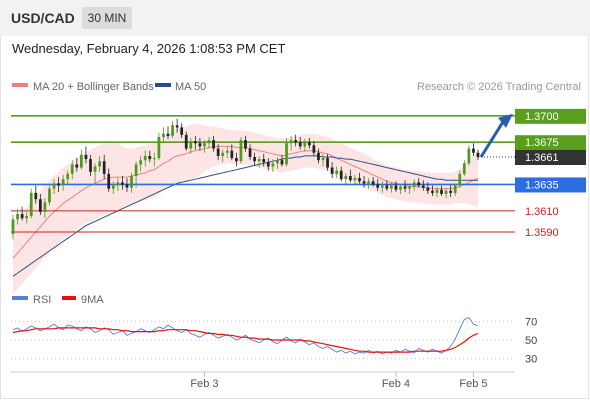 The image size is (590, 400). What do you see at coordinates (107, 18) in the screenshot?
I see `timeframe-button: 30 MIN` at bounding box center [107, 18].